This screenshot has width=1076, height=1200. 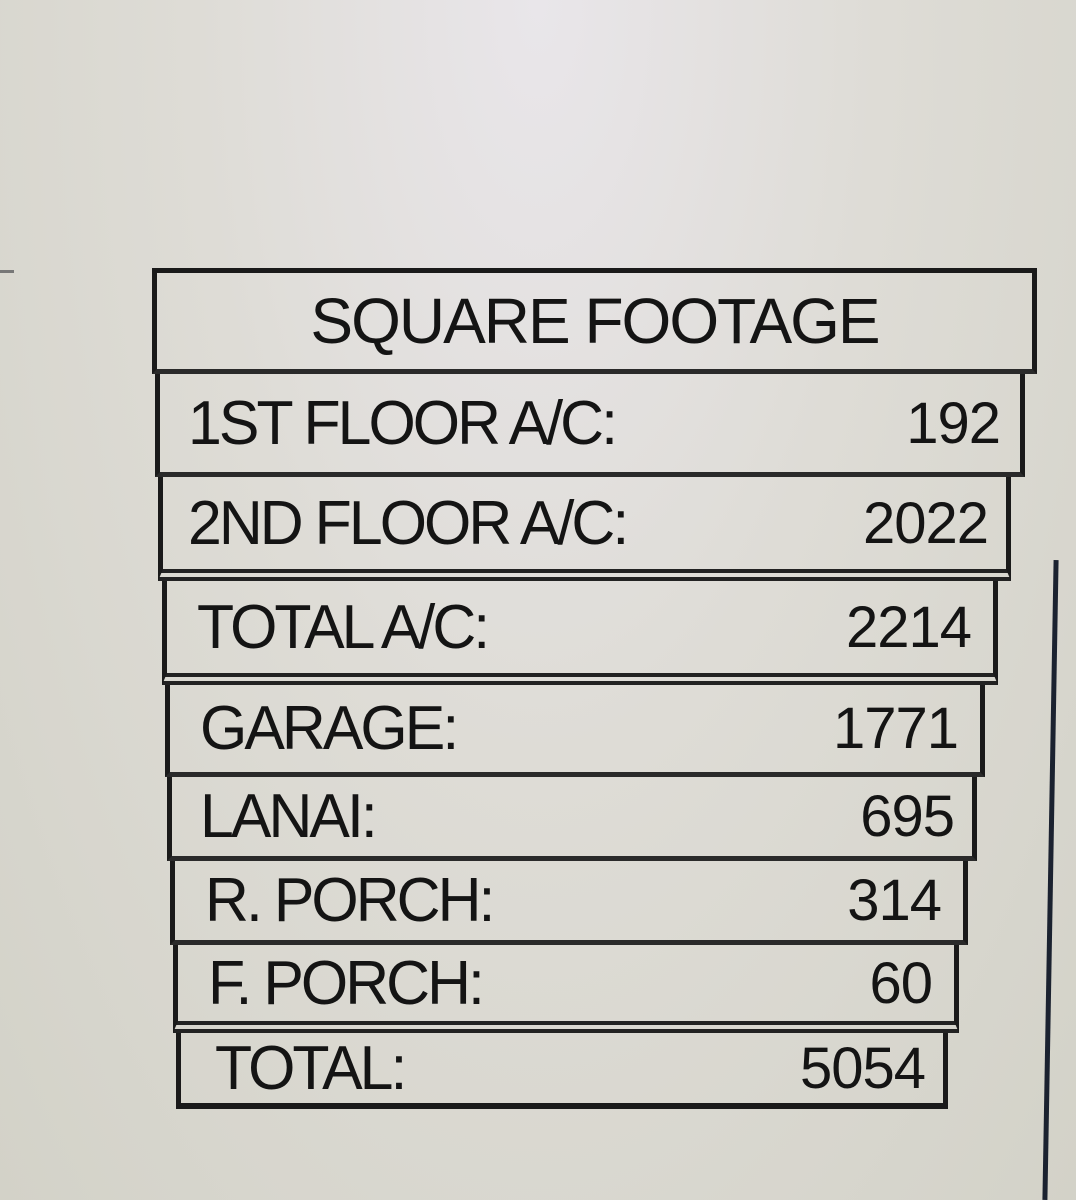 I want to click on table-row: R. PORCH: 314, so click(x=569, y=903).